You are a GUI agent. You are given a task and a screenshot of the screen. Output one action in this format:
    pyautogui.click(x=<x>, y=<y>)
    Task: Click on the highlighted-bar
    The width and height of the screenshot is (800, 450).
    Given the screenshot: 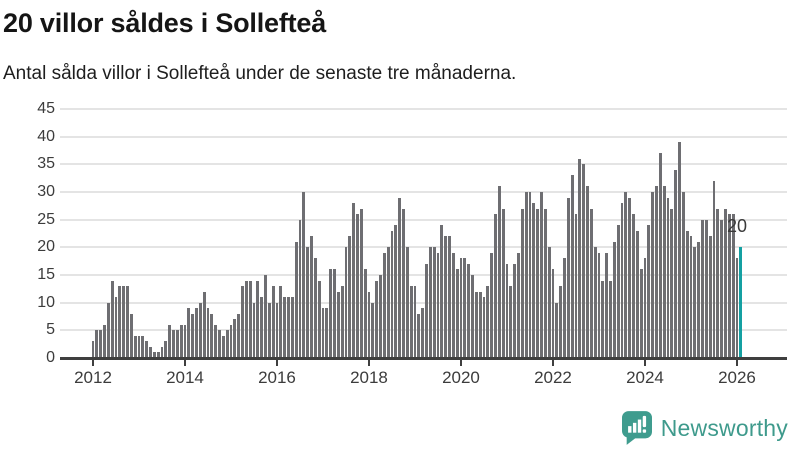 What is the action you would take?
    pyautogui.click(x=741, y=302)
    